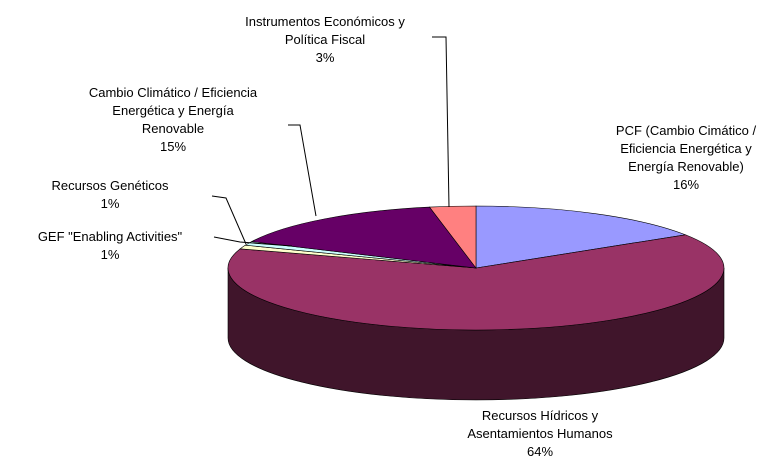  Describe the element at coordinates (540, 451) in the screenshot. I see `slice-percent-1: 64%` at that location.